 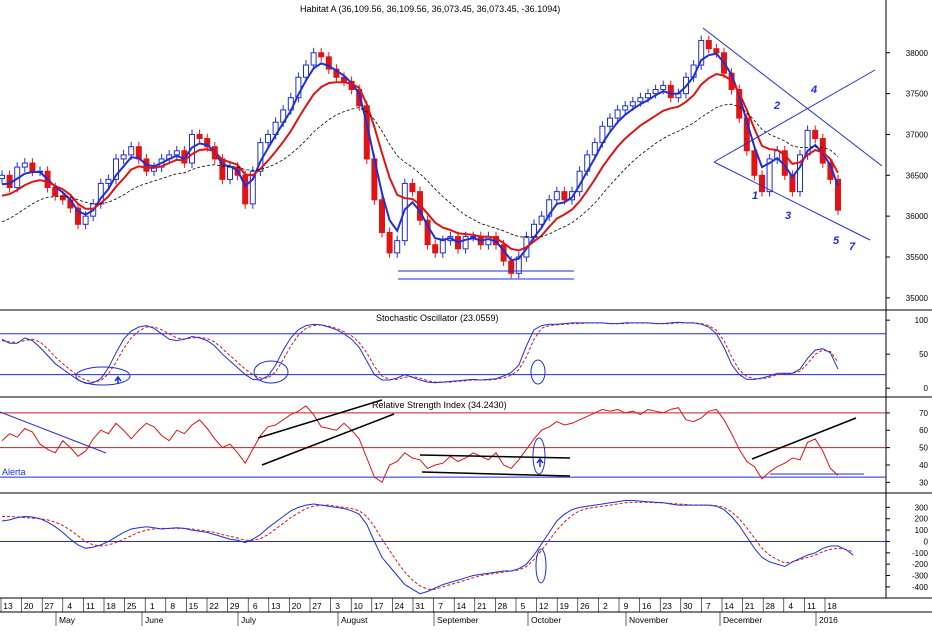 I want to click on stoch-axis-tick-label: 0, so click(x=926, y=388).